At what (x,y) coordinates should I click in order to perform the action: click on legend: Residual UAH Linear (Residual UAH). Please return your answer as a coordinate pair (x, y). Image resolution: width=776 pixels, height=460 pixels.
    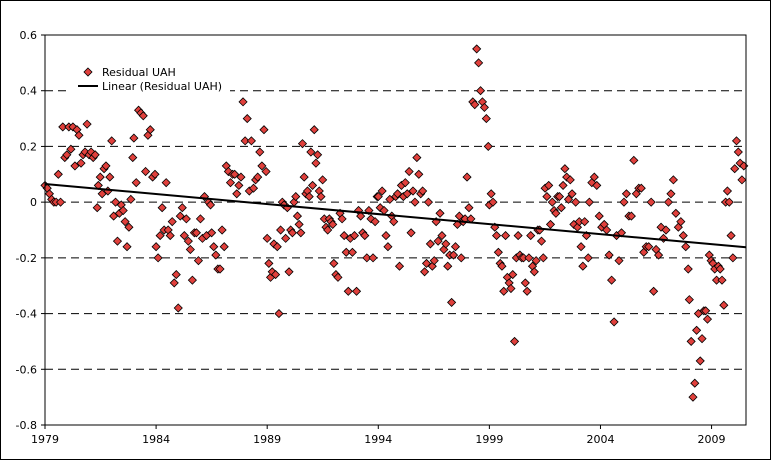
    Looking at the image, I should click on (150, 79).